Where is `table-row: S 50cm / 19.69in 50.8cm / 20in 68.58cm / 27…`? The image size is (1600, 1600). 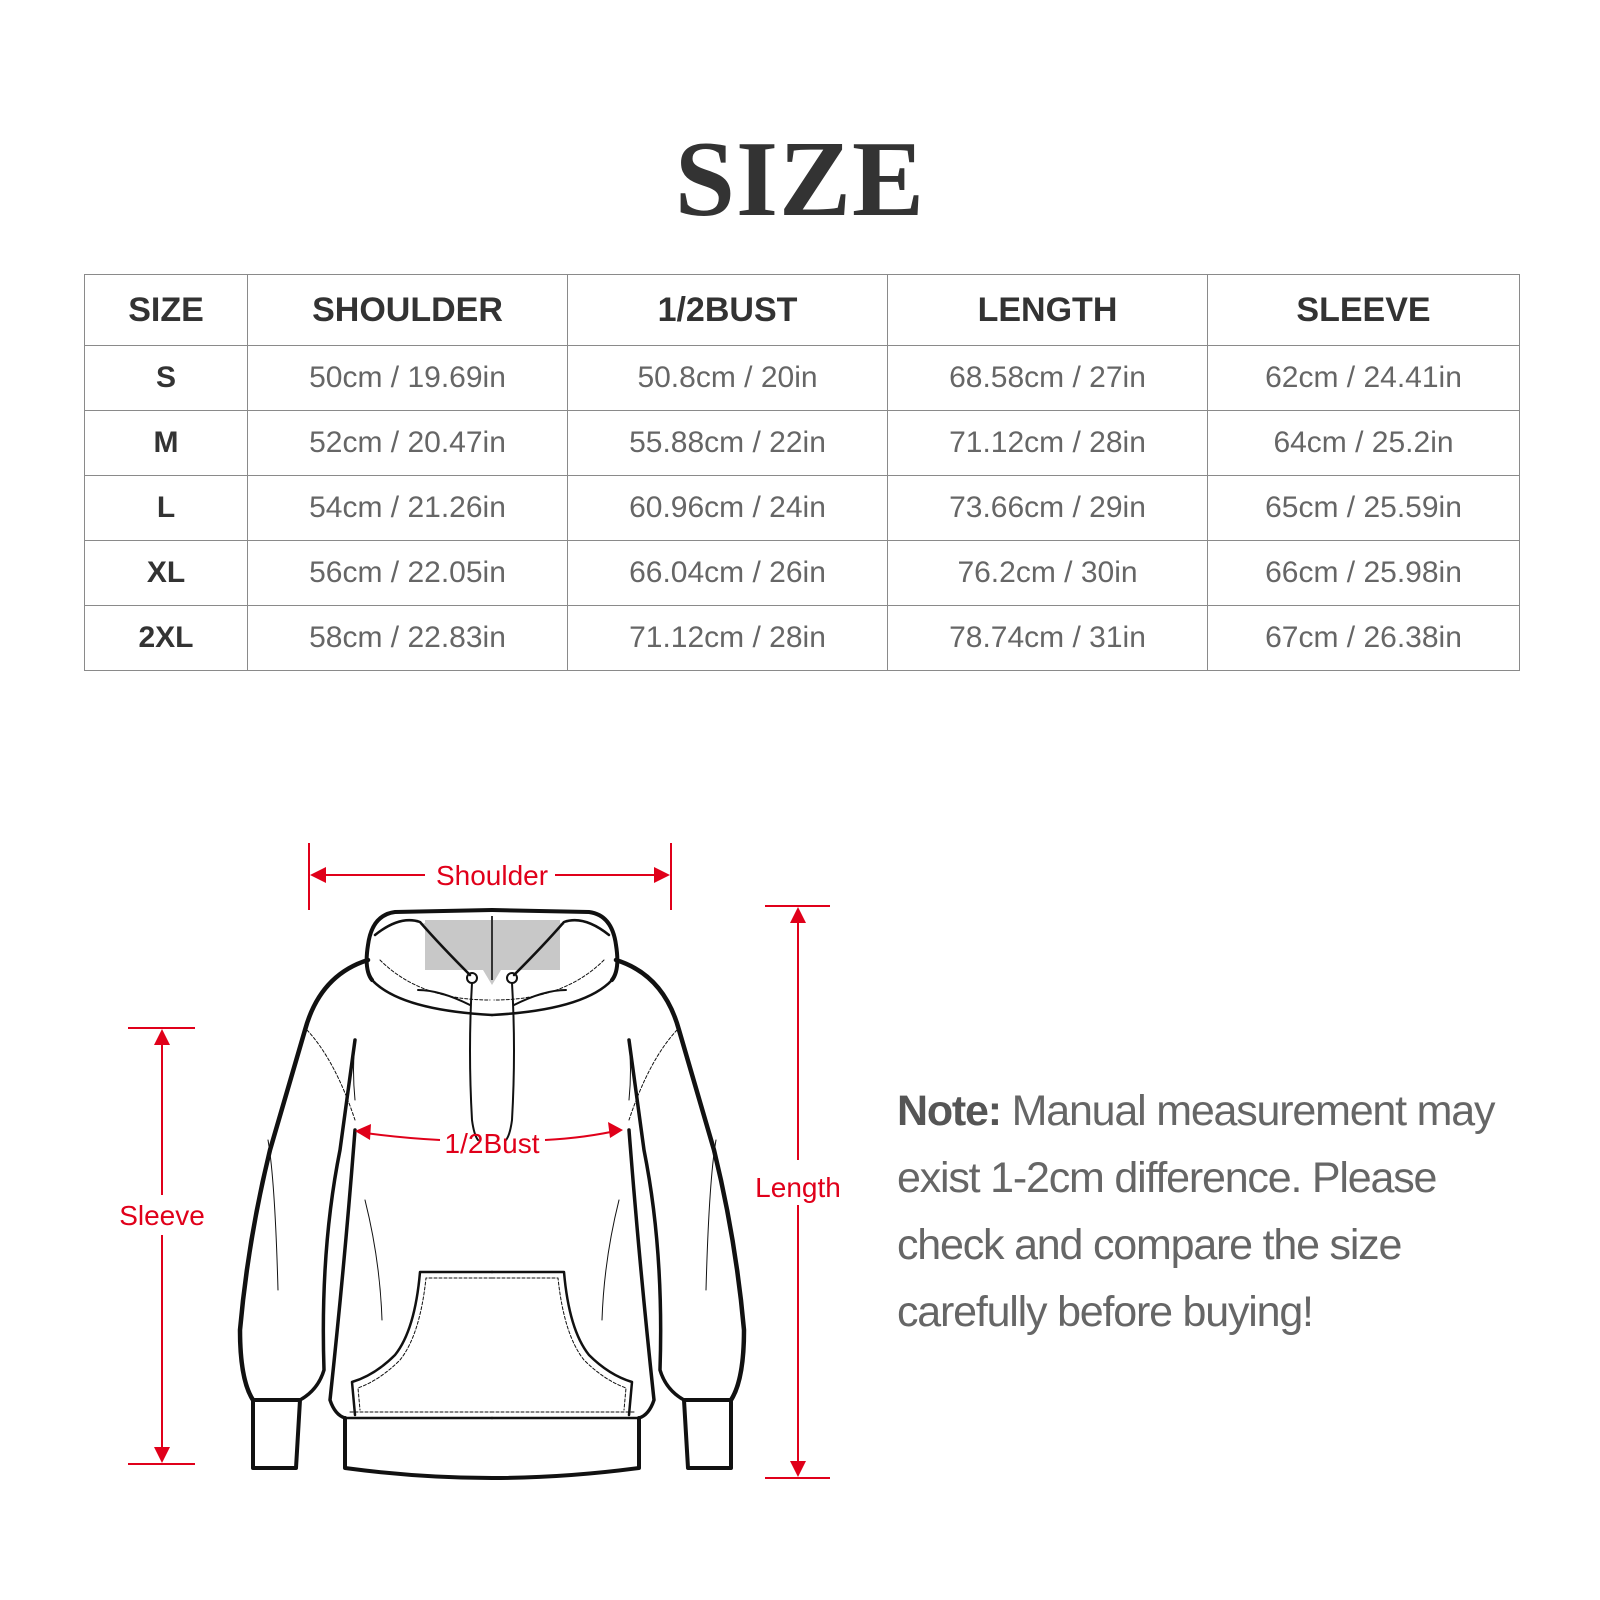 table-row: S 50cm / 19.69in 50.8cm / 20in 68.58cm / 27… is located at coordinates (802, 378).